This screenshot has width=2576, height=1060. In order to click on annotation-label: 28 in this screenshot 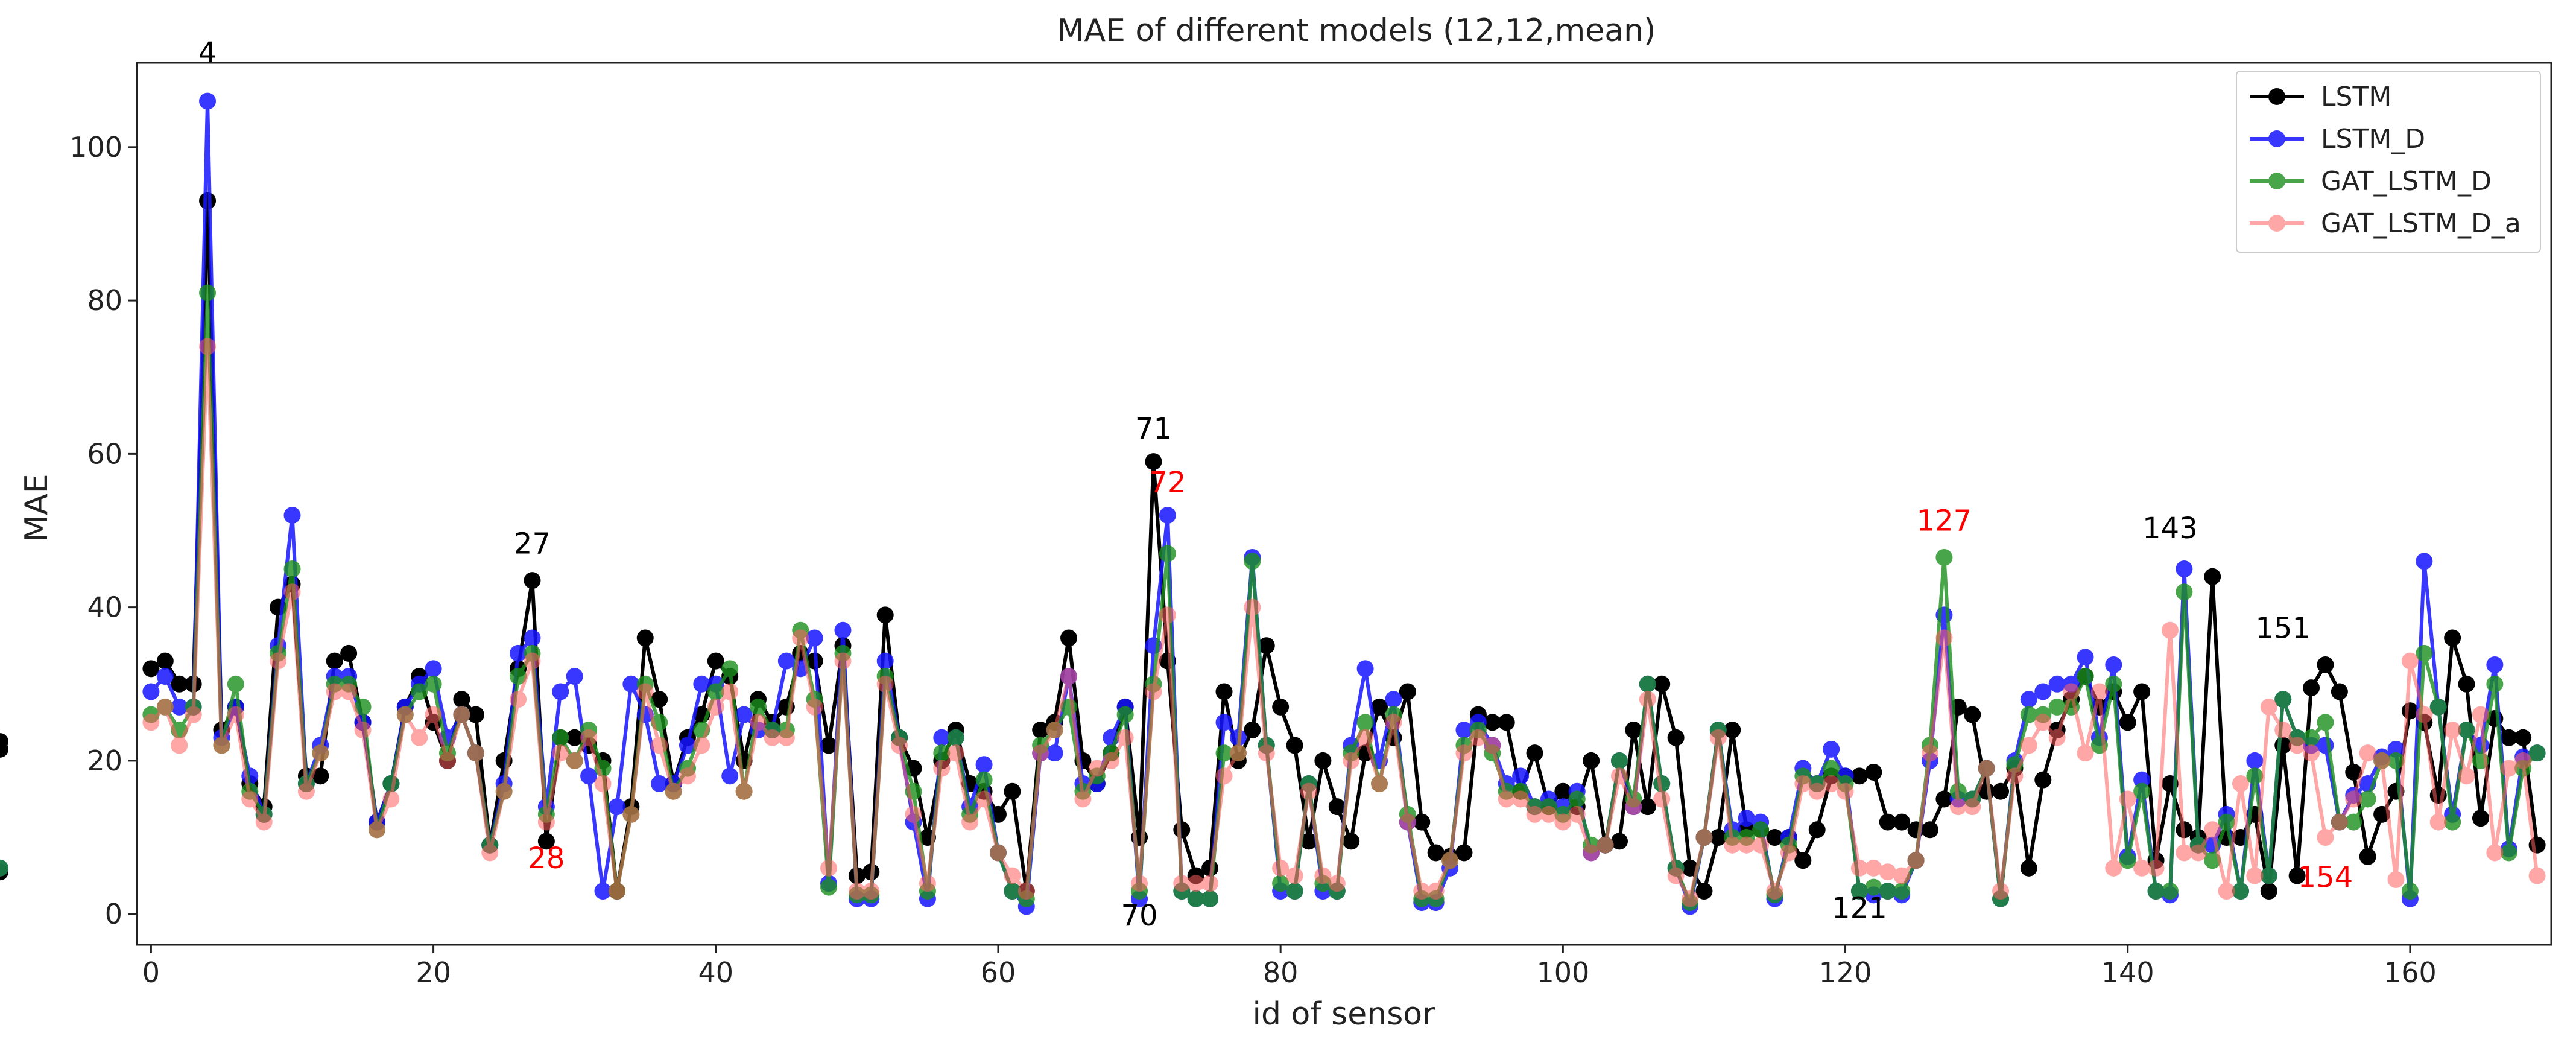, I will do `click(546, 858)`.